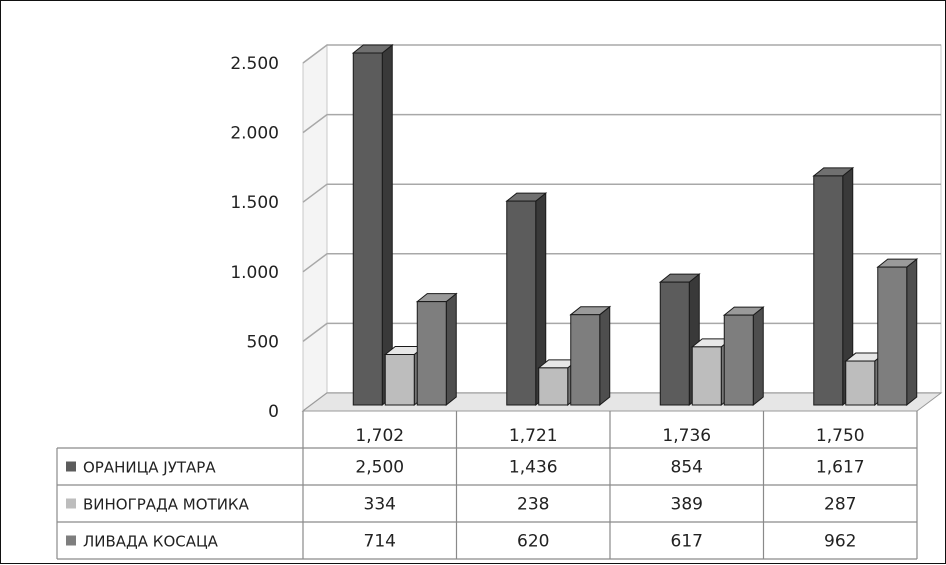  What do you see at coordinates (622, 402) in the screenshot?
I see `floor` at bounding box center [622, 402].